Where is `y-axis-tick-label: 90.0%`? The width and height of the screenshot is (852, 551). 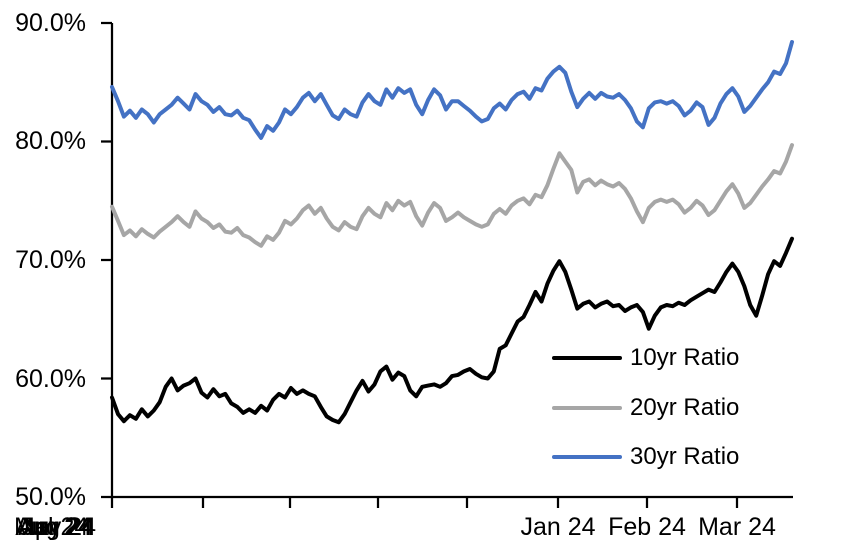
y-axis-tick-label: 90.0% is located at coordinates (50, 23).